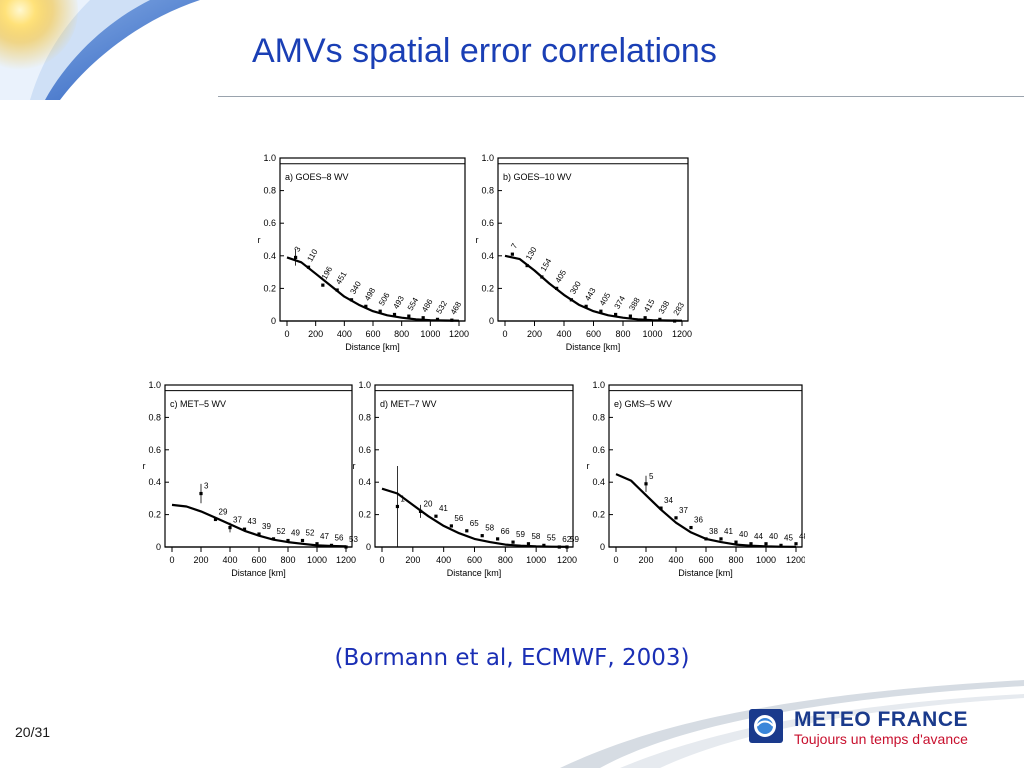  What do you see at coordinates (484, 51) in the screenshot?
I see `slide-title: AMVs spatial error correlations` at bounding box center [484, 51].